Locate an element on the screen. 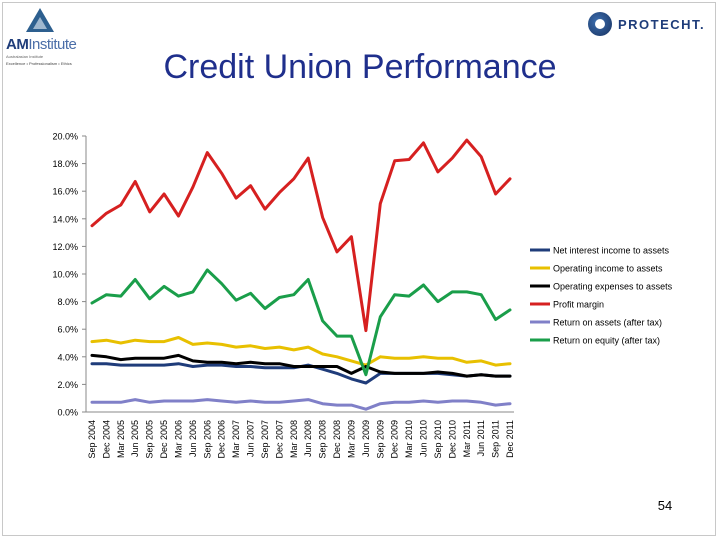 The width and height of the screenshot is (720, 540). legend-label: Net interest income to assets is located at coordinates (611, 251).